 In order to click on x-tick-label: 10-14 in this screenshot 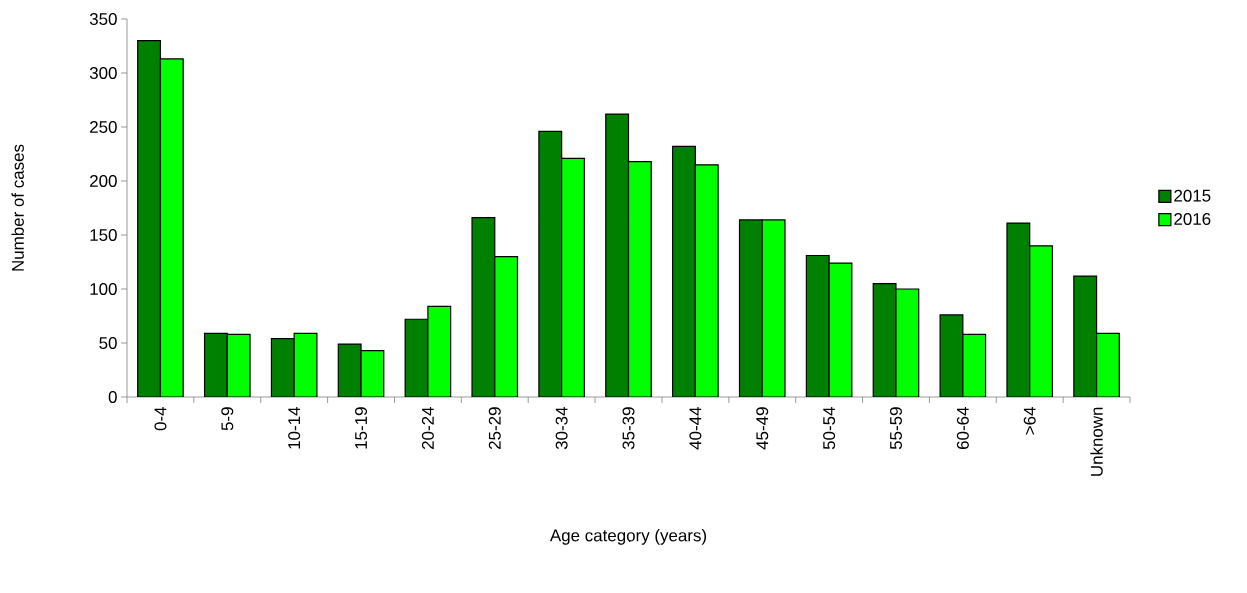, I will do `click(294, 428)`.